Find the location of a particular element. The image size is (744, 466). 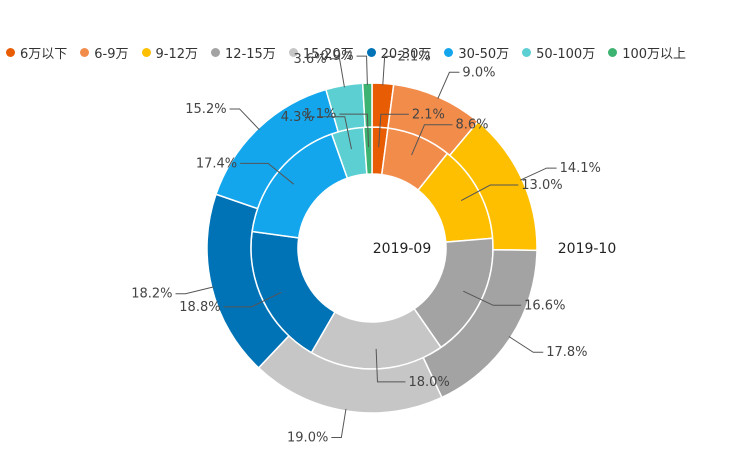

legend-label: 15-20万 is located at coordinates (328, 54).